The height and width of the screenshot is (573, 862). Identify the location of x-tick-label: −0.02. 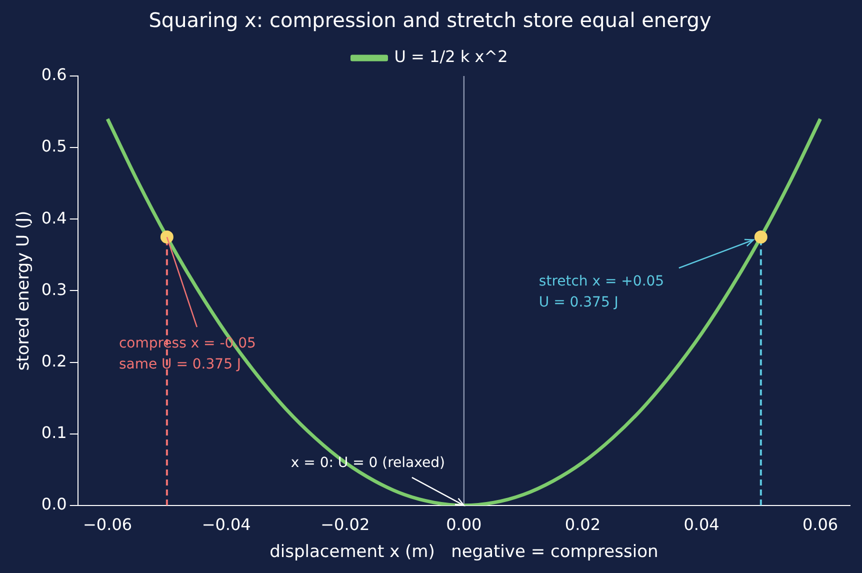
(345, 524).